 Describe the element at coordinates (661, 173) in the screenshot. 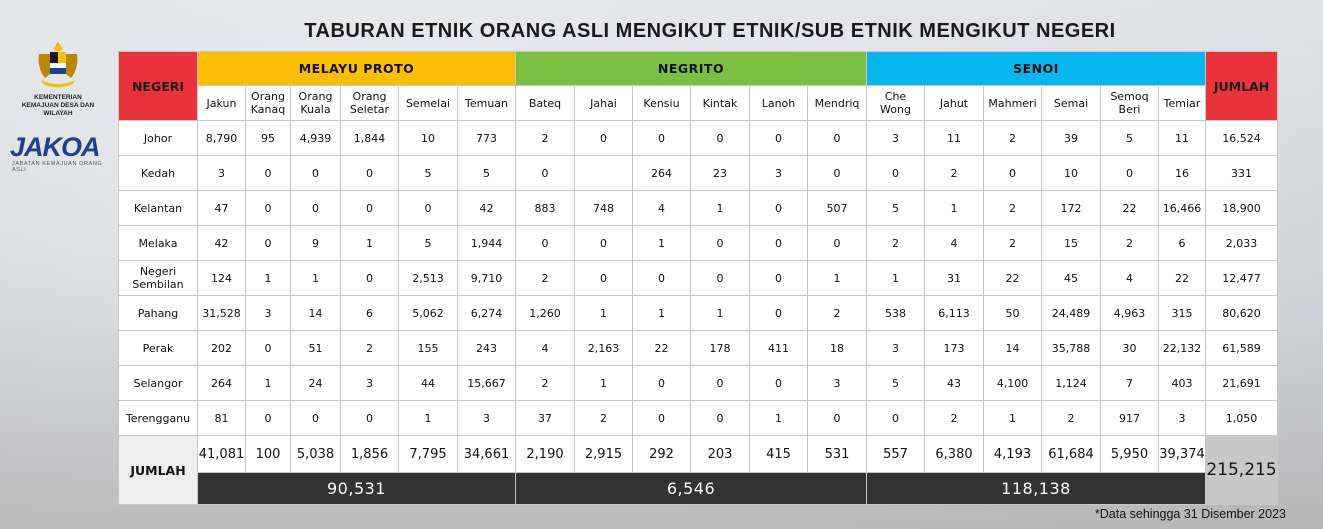

I see `value-cell: 264` at that location.